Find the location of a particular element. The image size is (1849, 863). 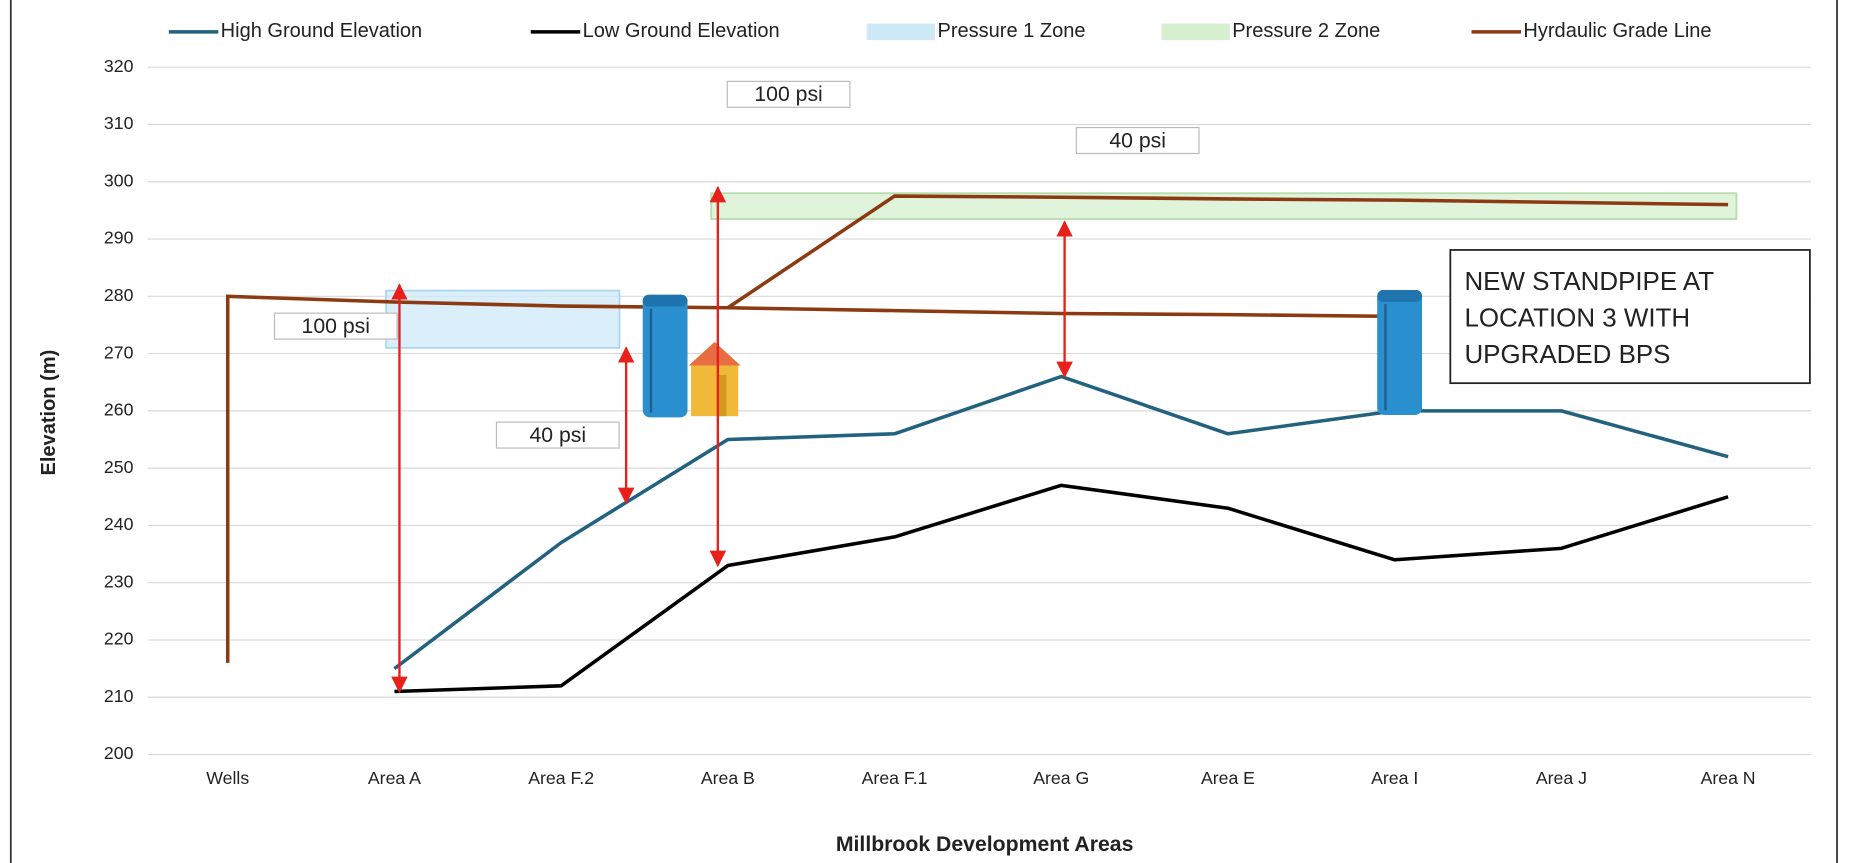

y-axis-title: Elevation (m) is located at coordinates (49, 413).